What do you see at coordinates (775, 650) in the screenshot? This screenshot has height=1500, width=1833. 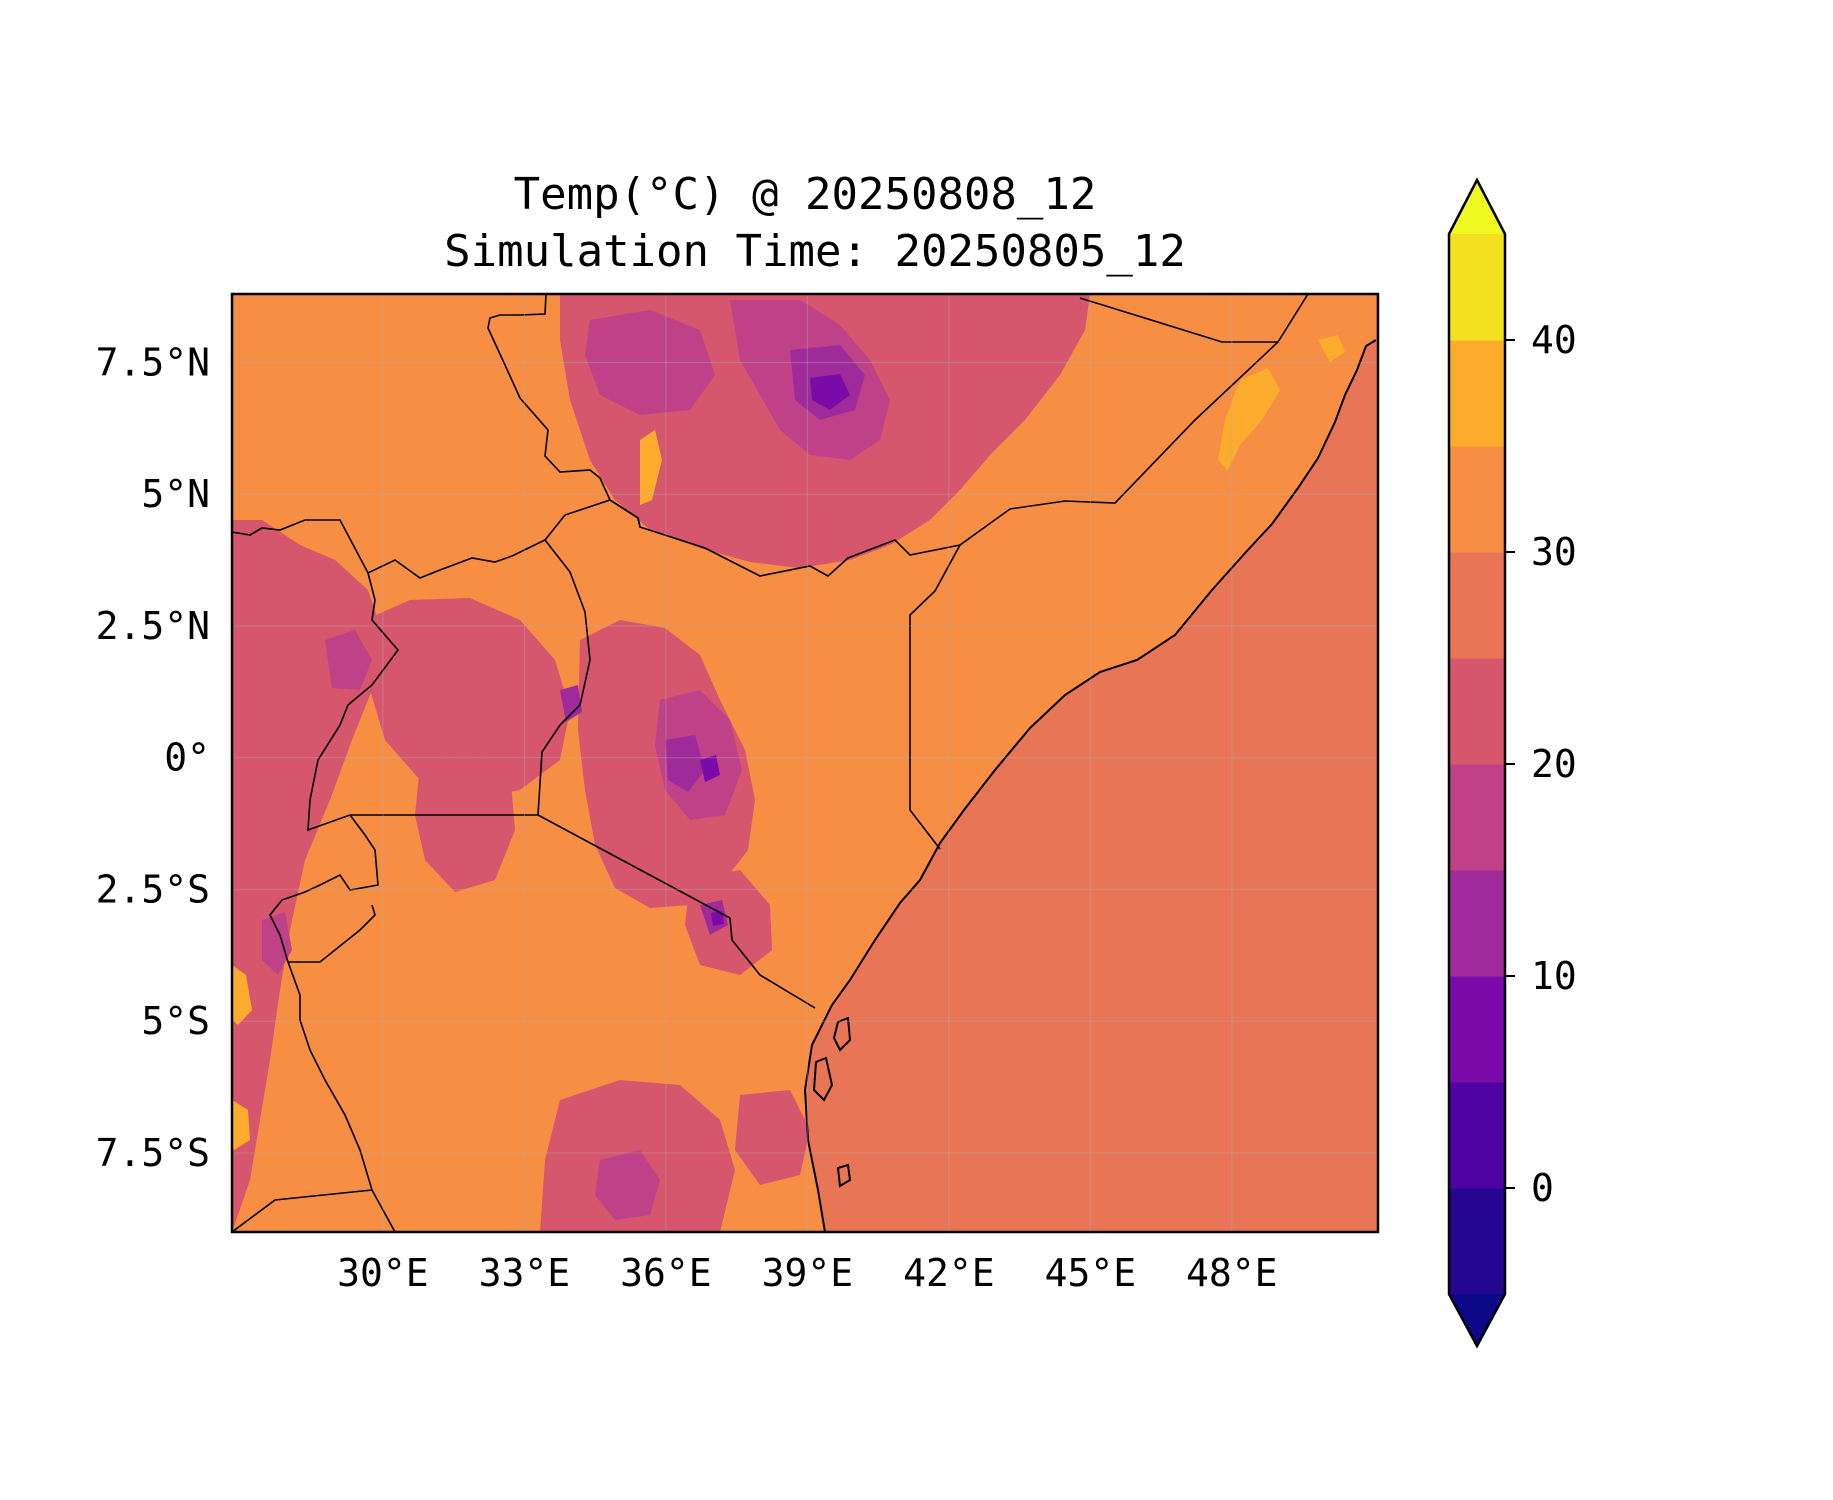 I see `field-summits` at bounding box center [775, 650].